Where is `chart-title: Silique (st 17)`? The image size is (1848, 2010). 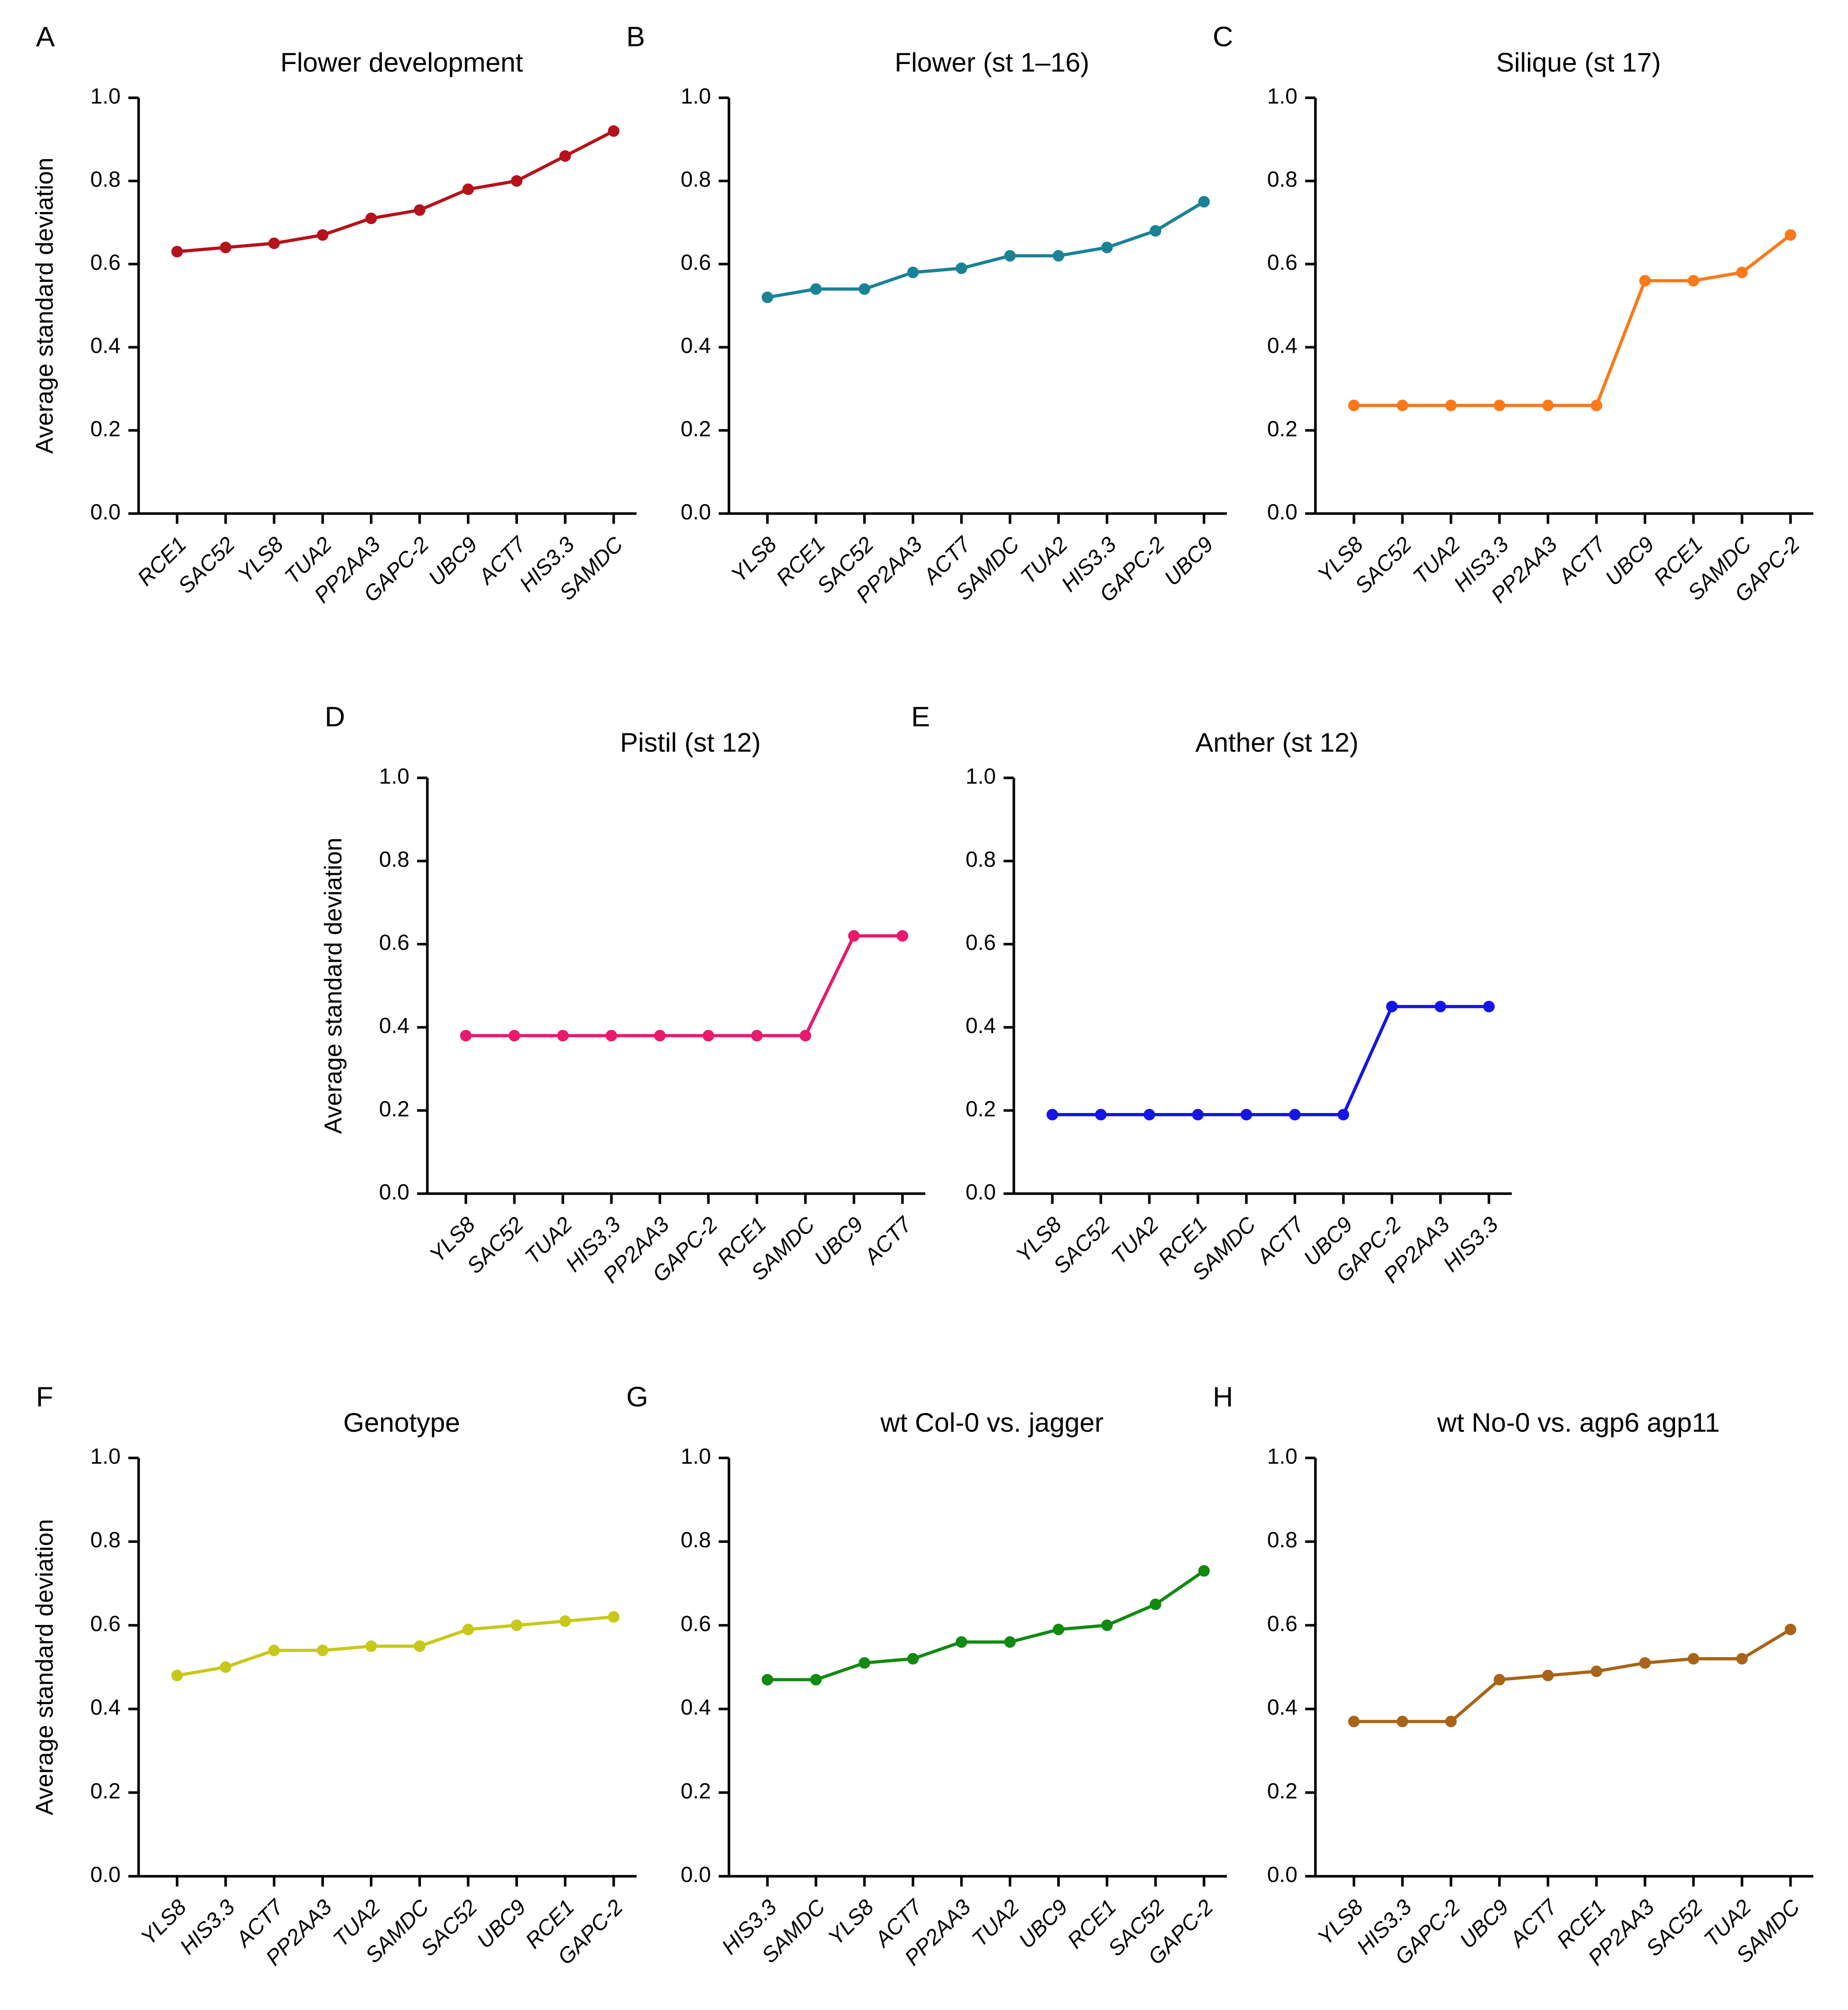
chart-title: Silique (st 17) is located at coordinates (1578, 62).